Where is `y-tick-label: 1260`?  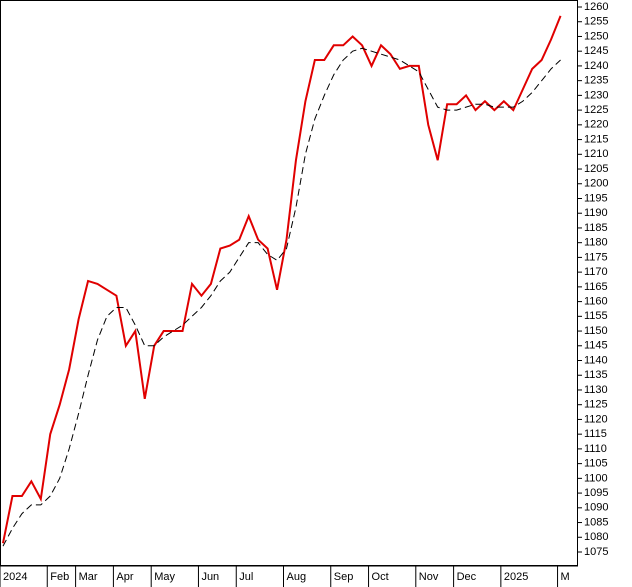
y-tick-label: 1260 is located at coordinates (596, 7).